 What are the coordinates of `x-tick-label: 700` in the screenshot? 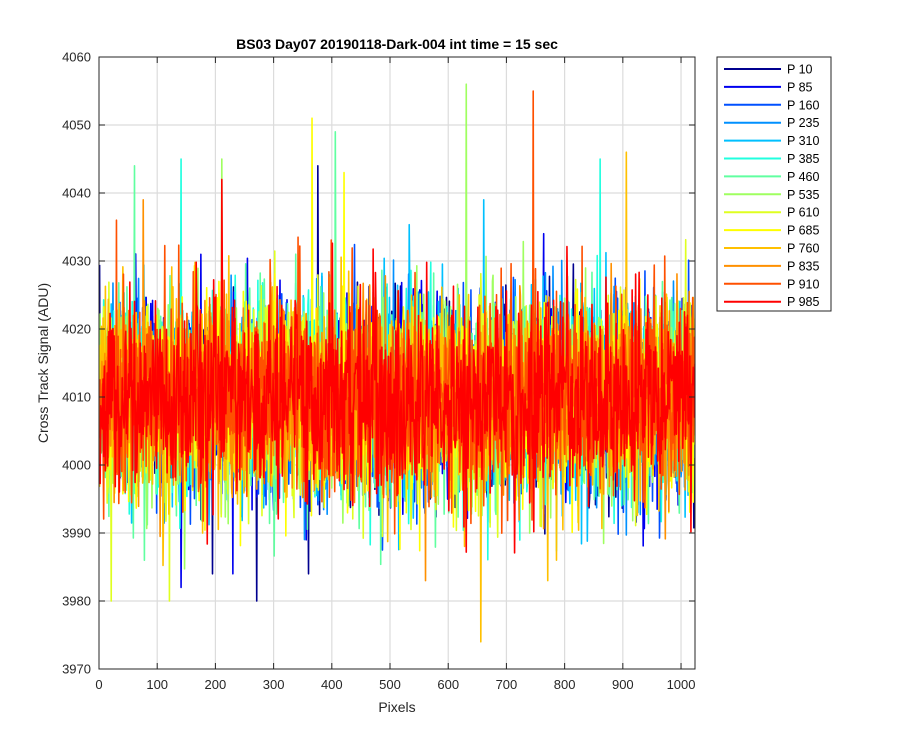 It's located at (507, 684).